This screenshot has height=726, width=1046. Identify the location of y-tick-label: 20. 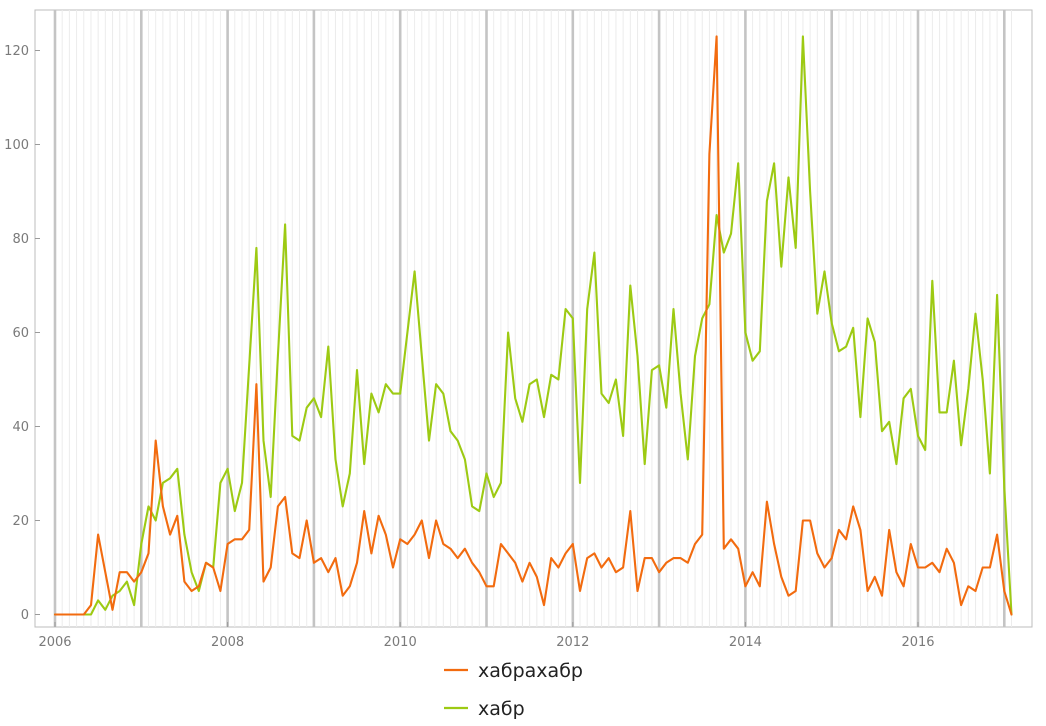
(20, 521).